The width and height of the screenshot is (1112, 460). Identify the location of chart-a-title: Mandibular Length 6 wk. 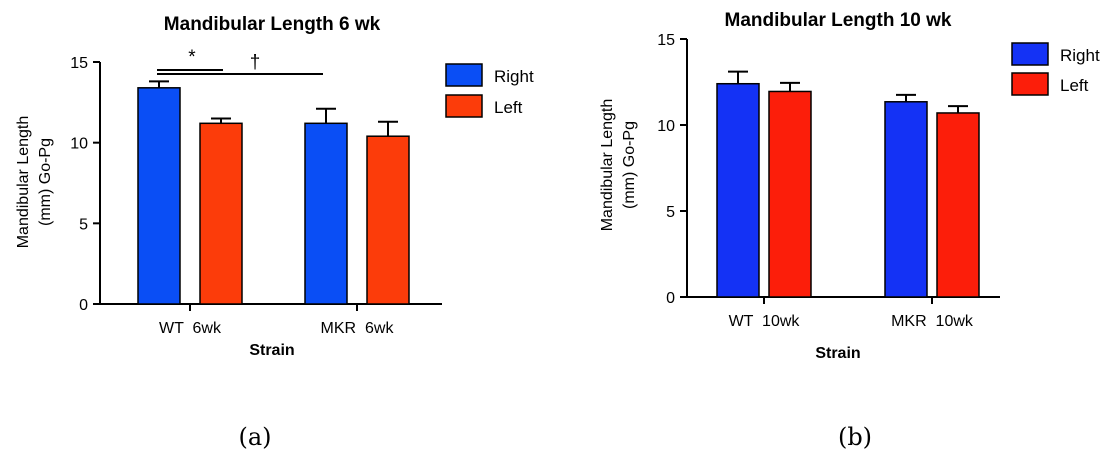
(272, 24).